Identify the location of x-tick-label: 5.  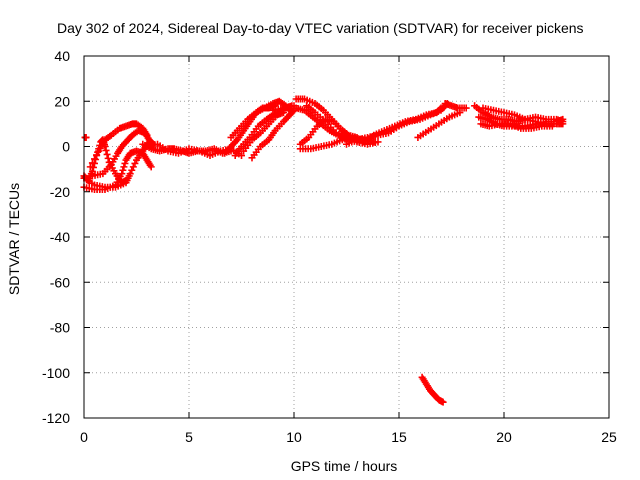
(189, 437).